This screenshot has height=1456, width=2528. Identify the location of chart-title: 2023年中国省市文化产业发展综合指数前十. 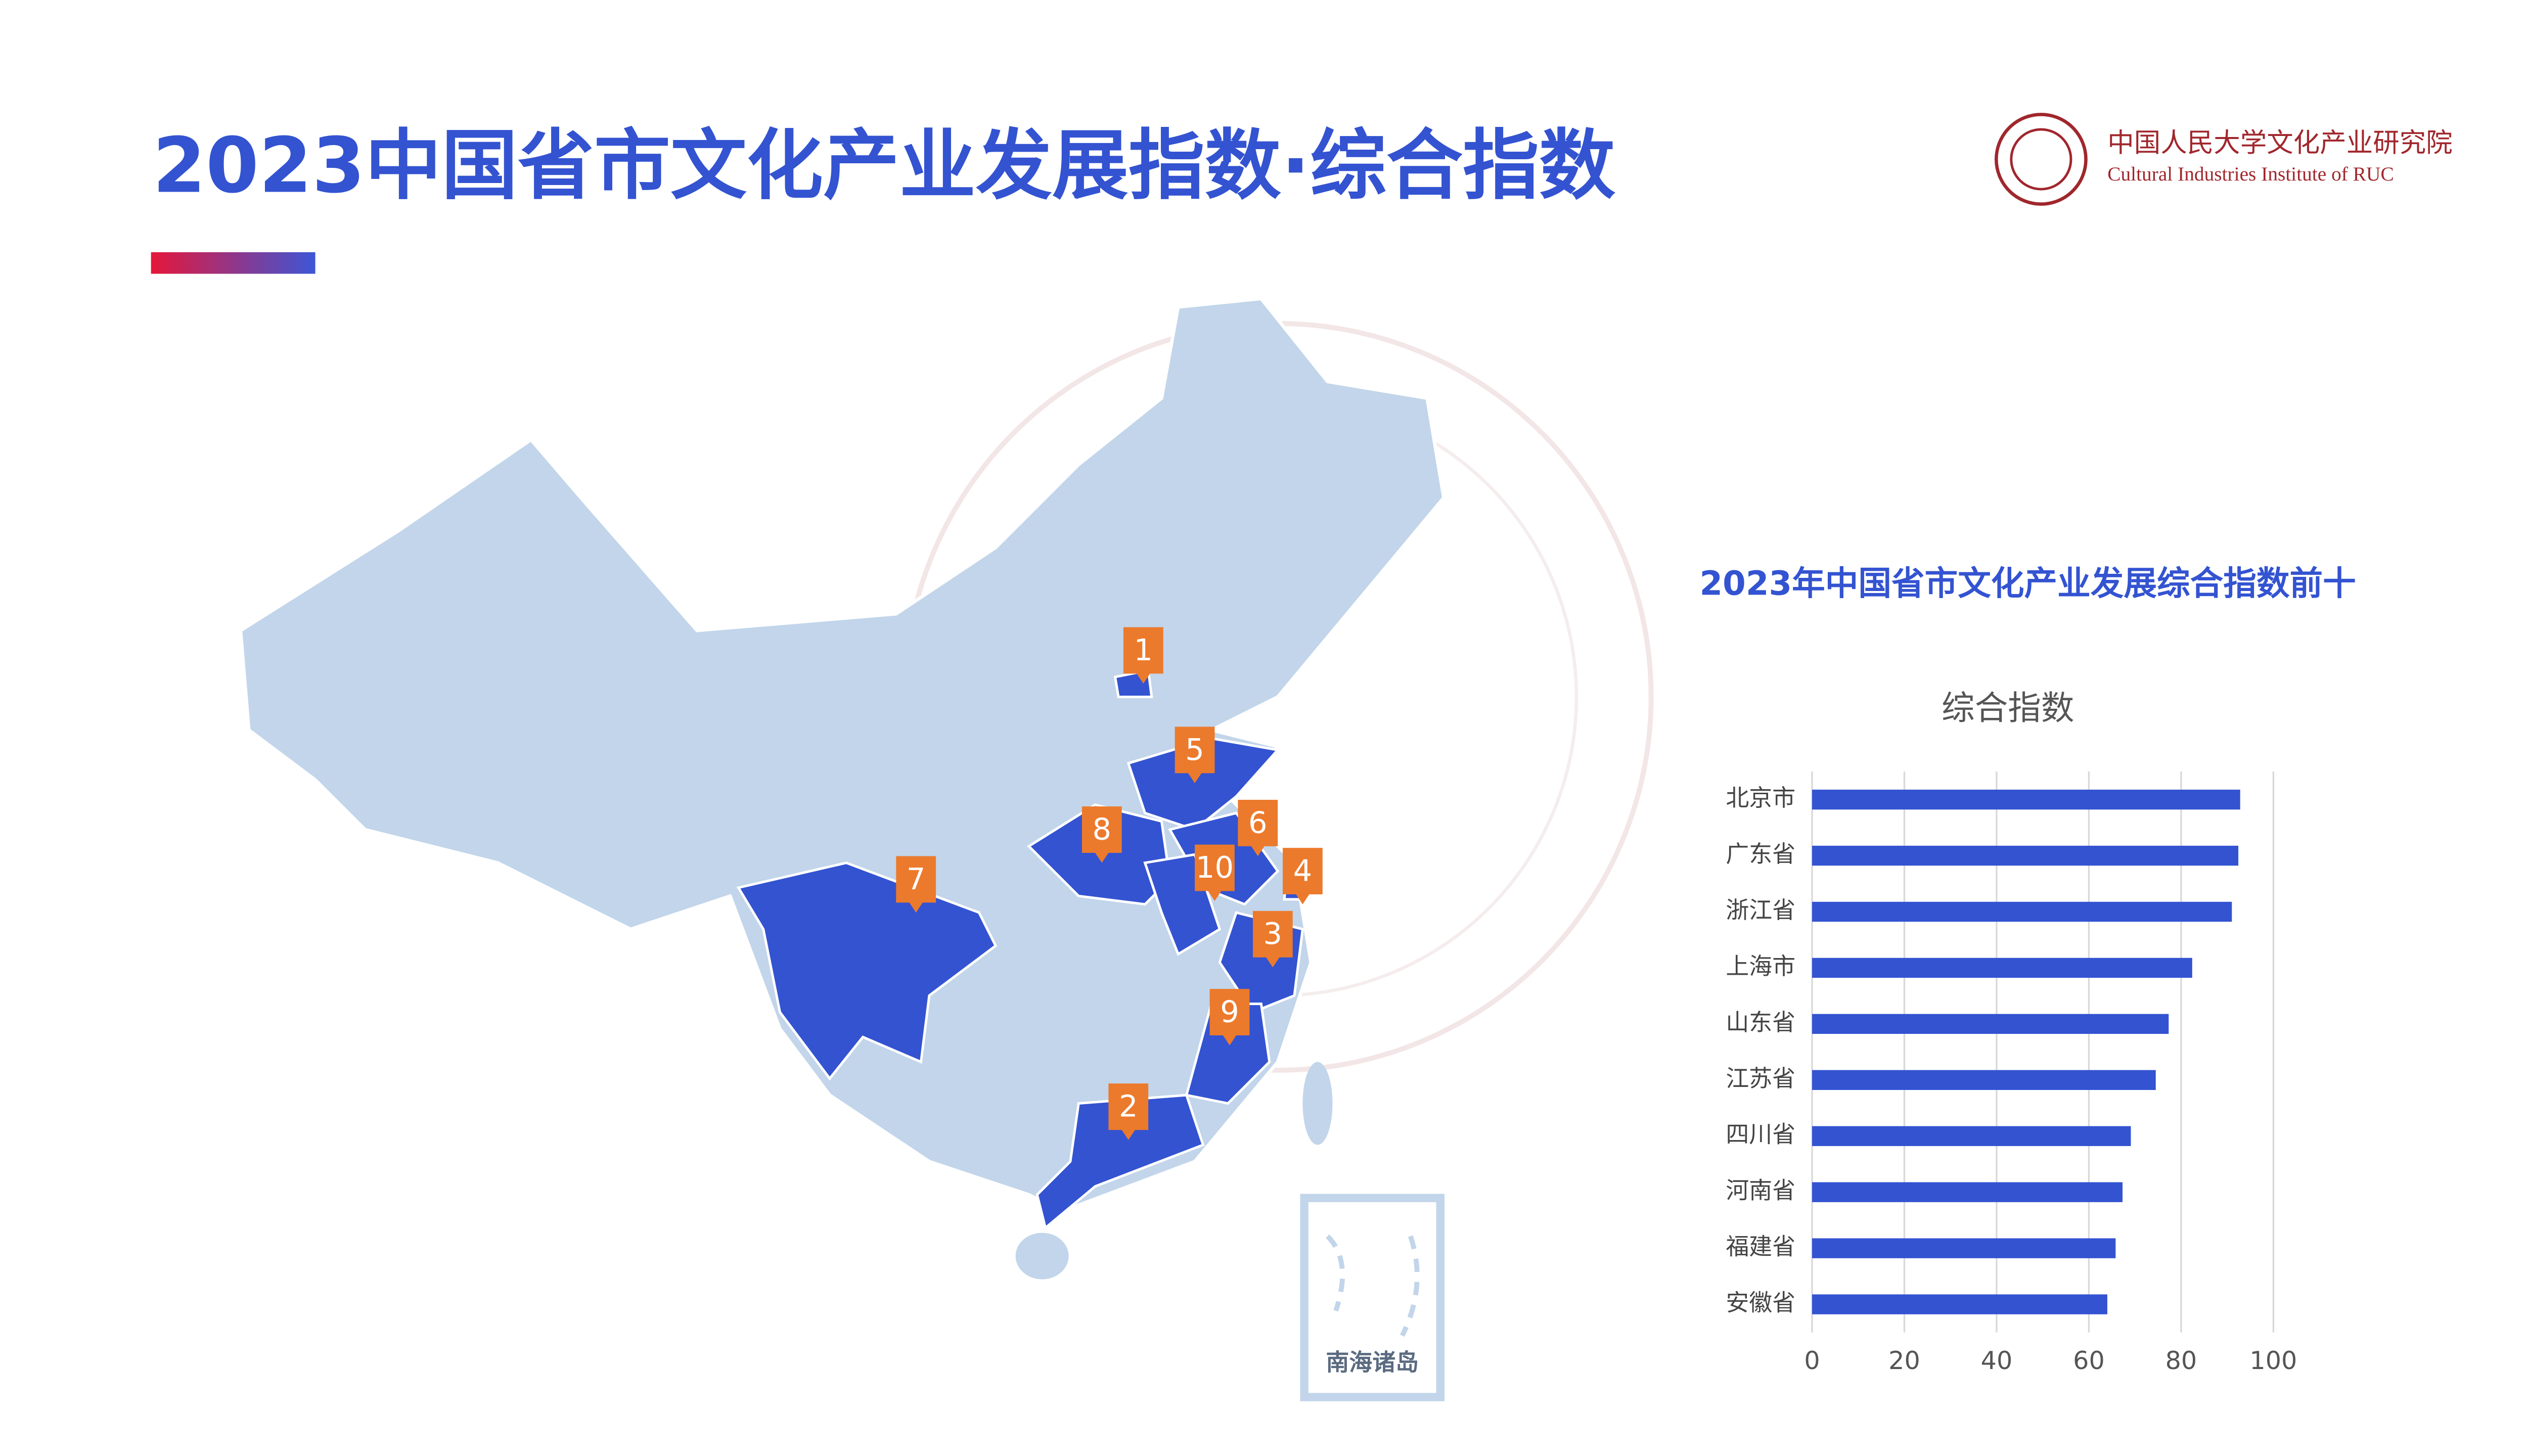
(2028, 584).